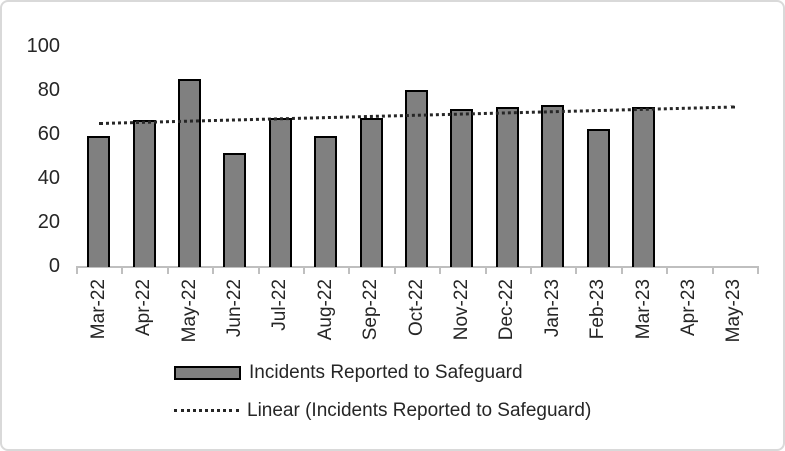 The image size is (785, 451). I want to click on legend-item-trendline: Linear (Incidents Reported to Safeguard), so click(382, 410).